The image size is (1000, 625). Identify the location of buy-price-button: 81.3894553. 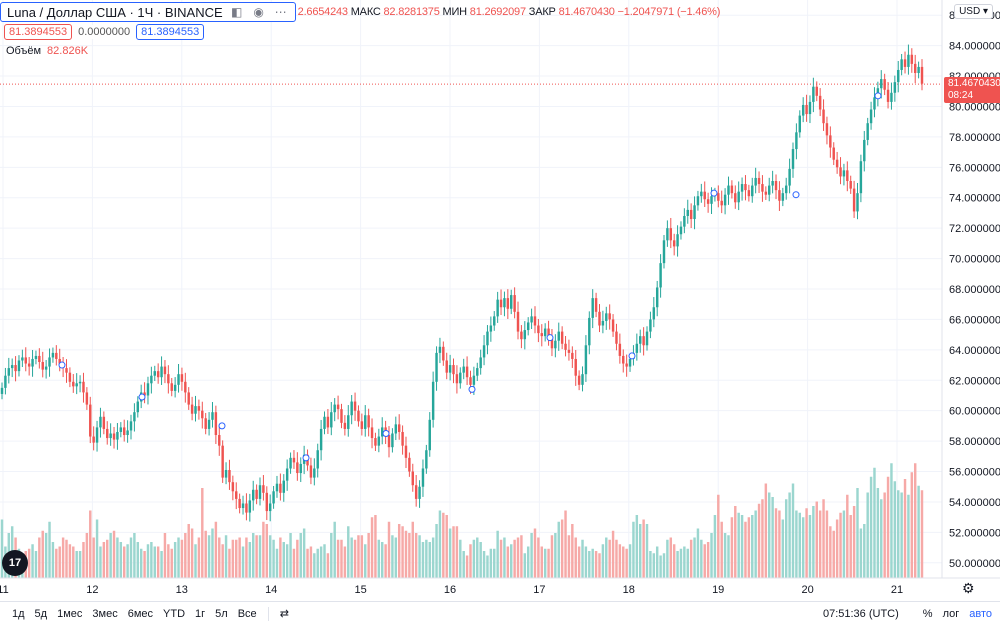
(170, 32).